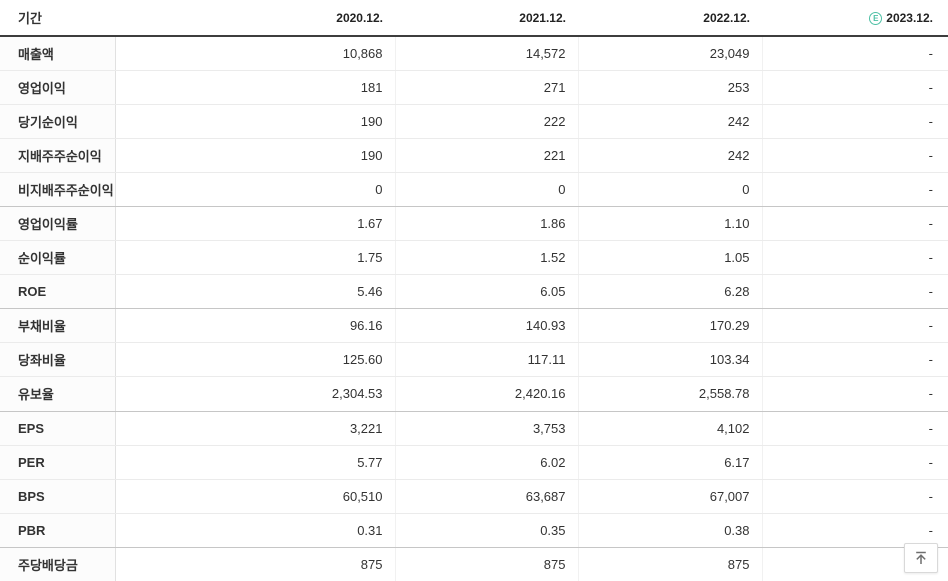  Describe the element at coordinates (486, 18) in the screenshot. I see `column-header-2021-12: 2021.12.` at that location.